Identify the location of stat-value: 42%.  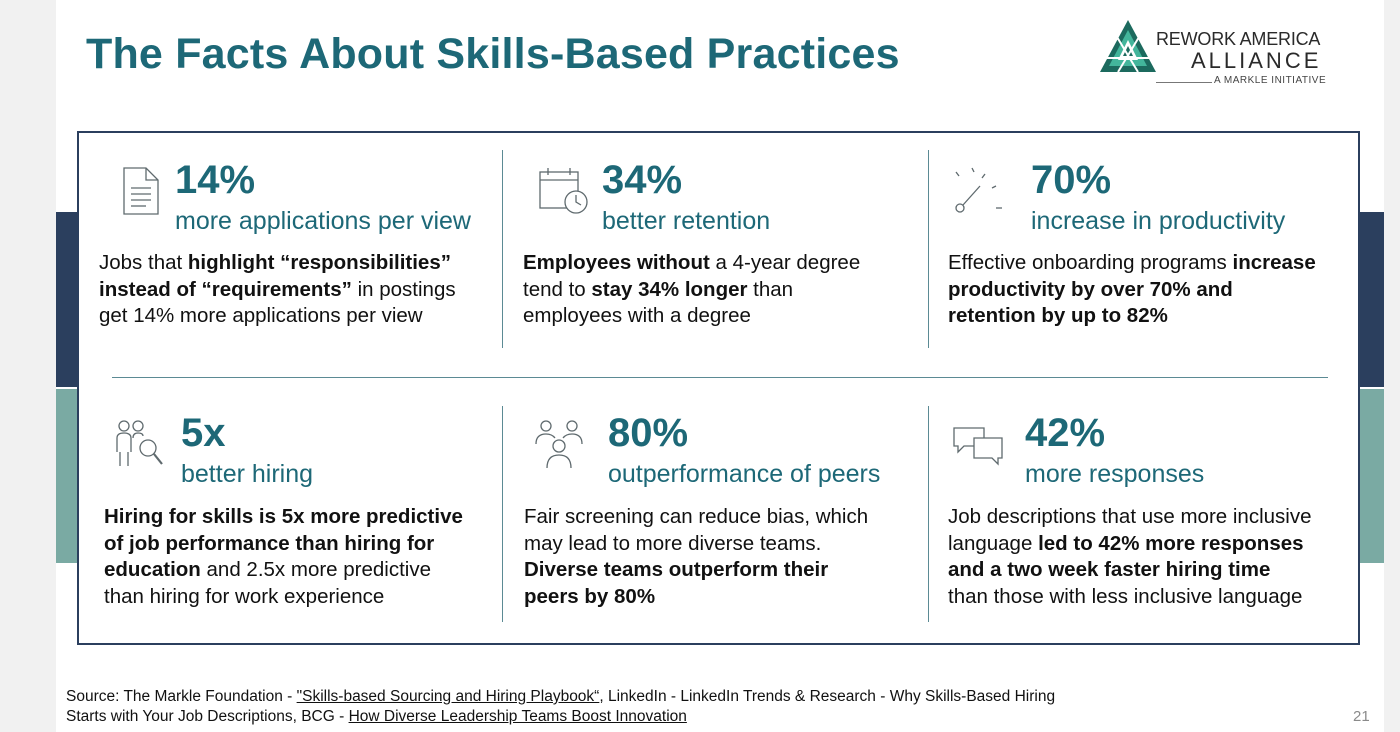
(1065, 433).